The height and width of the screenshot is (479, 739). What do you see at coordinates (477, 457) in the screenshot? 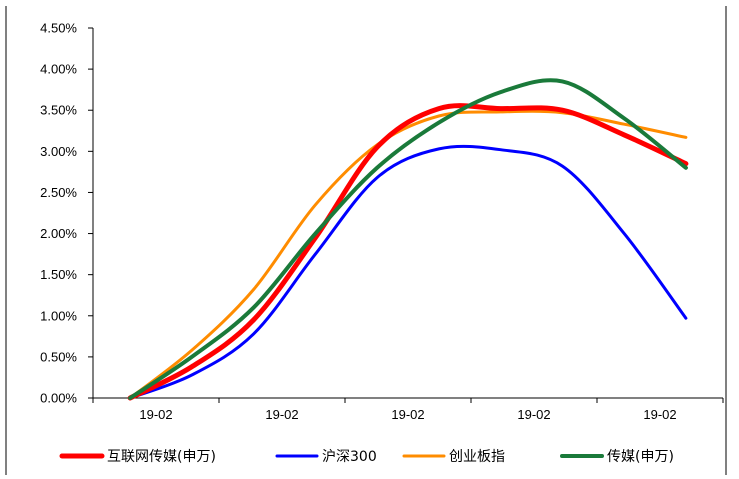
I see `legend-label: 创业板指` at bounding box center [477, 457].